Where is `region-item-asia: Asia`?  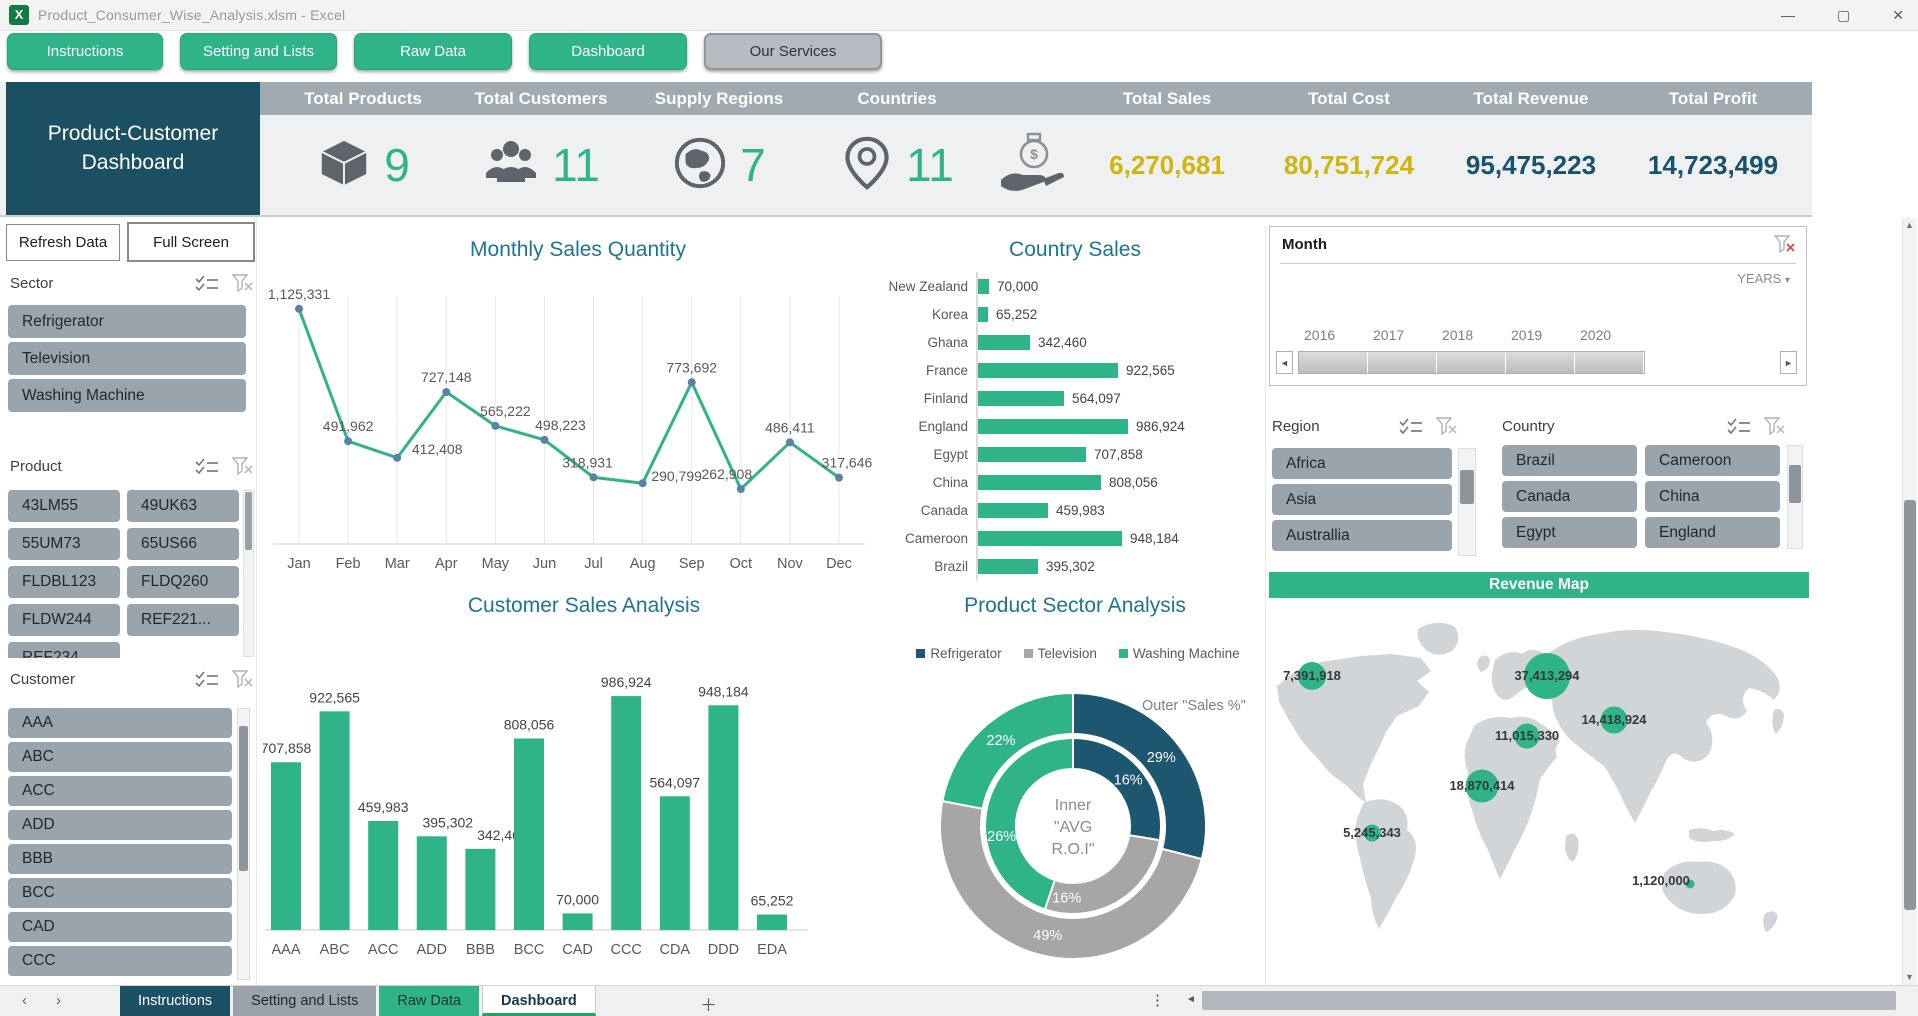 region-item-asia: Asia is located at coordinates (1362, 499).